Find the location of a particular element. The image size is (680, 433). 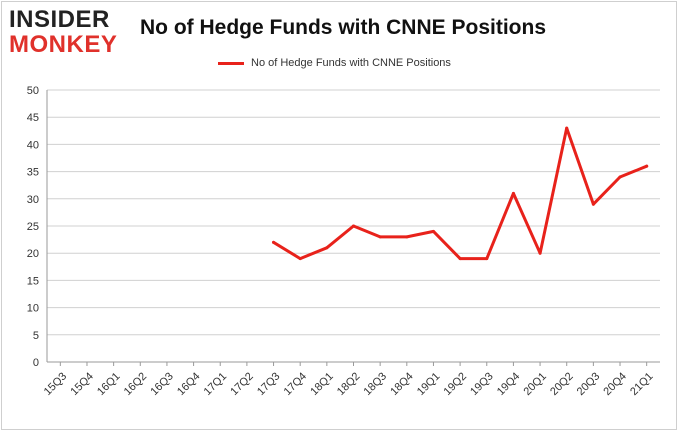

x-tick-label: 19Q3 is located at coordinates (482, 384).